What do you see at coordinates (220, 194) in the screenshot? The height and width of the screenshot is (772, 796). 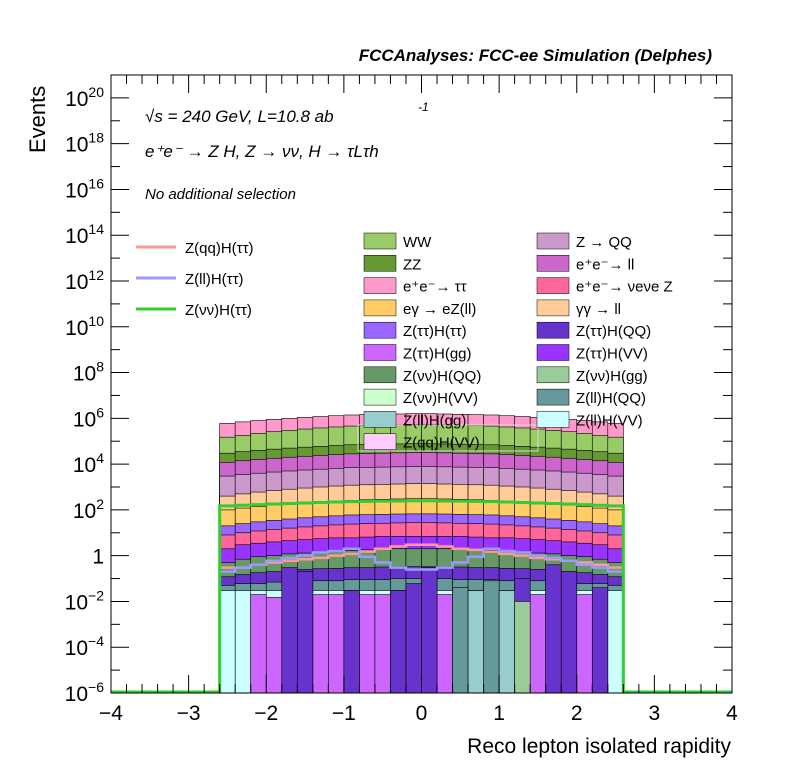 I see `selection-line: No additional selection` at bounding box center [220, 194].